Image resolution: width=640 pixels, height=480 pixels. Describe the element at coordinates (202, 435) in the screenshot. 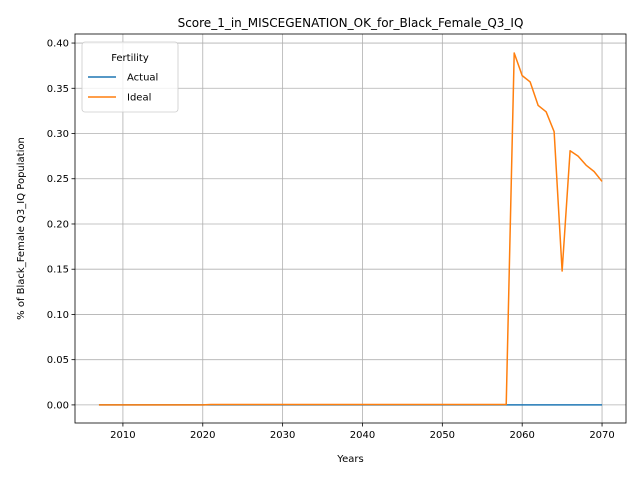

I see `x-tick-label: 2020` at that location.